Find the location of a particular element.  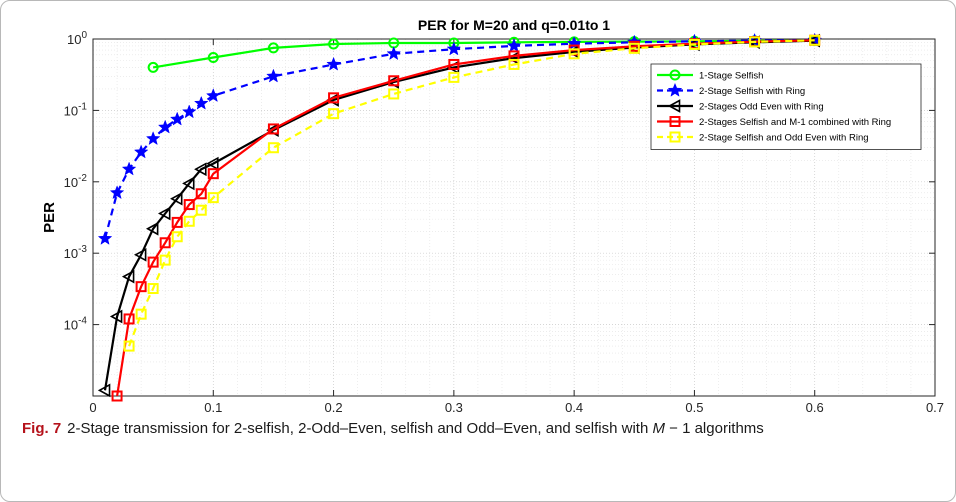

y-tick-label: 10⁻² is located at coordinates (76, 181).